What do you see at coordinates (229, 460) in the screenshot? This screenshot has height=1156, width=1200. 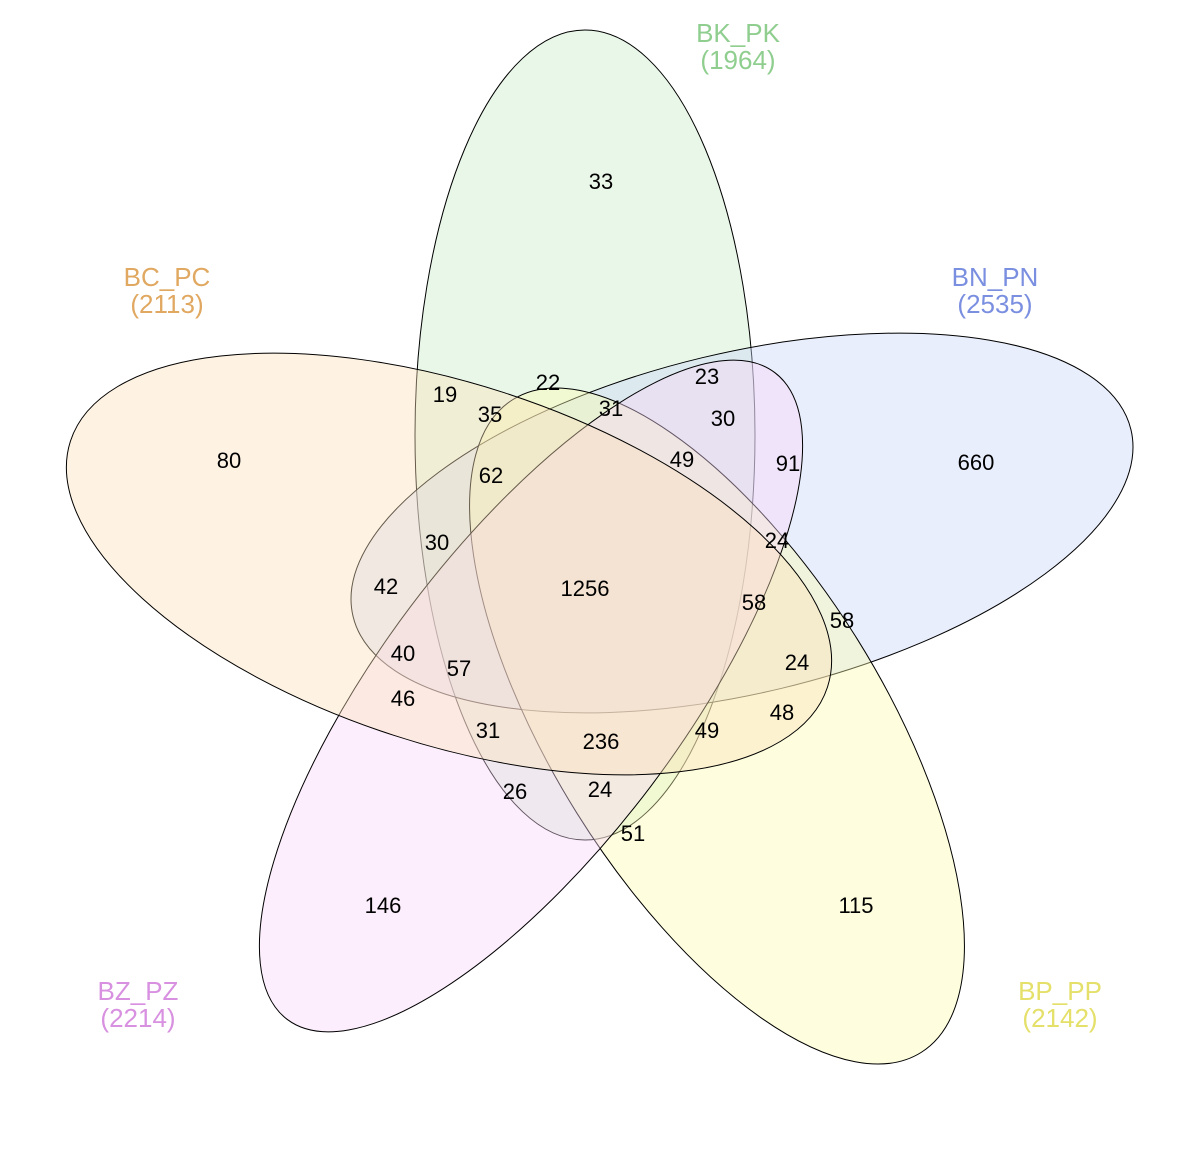 I see `region-count: 80` at bounding box center [229, 460].